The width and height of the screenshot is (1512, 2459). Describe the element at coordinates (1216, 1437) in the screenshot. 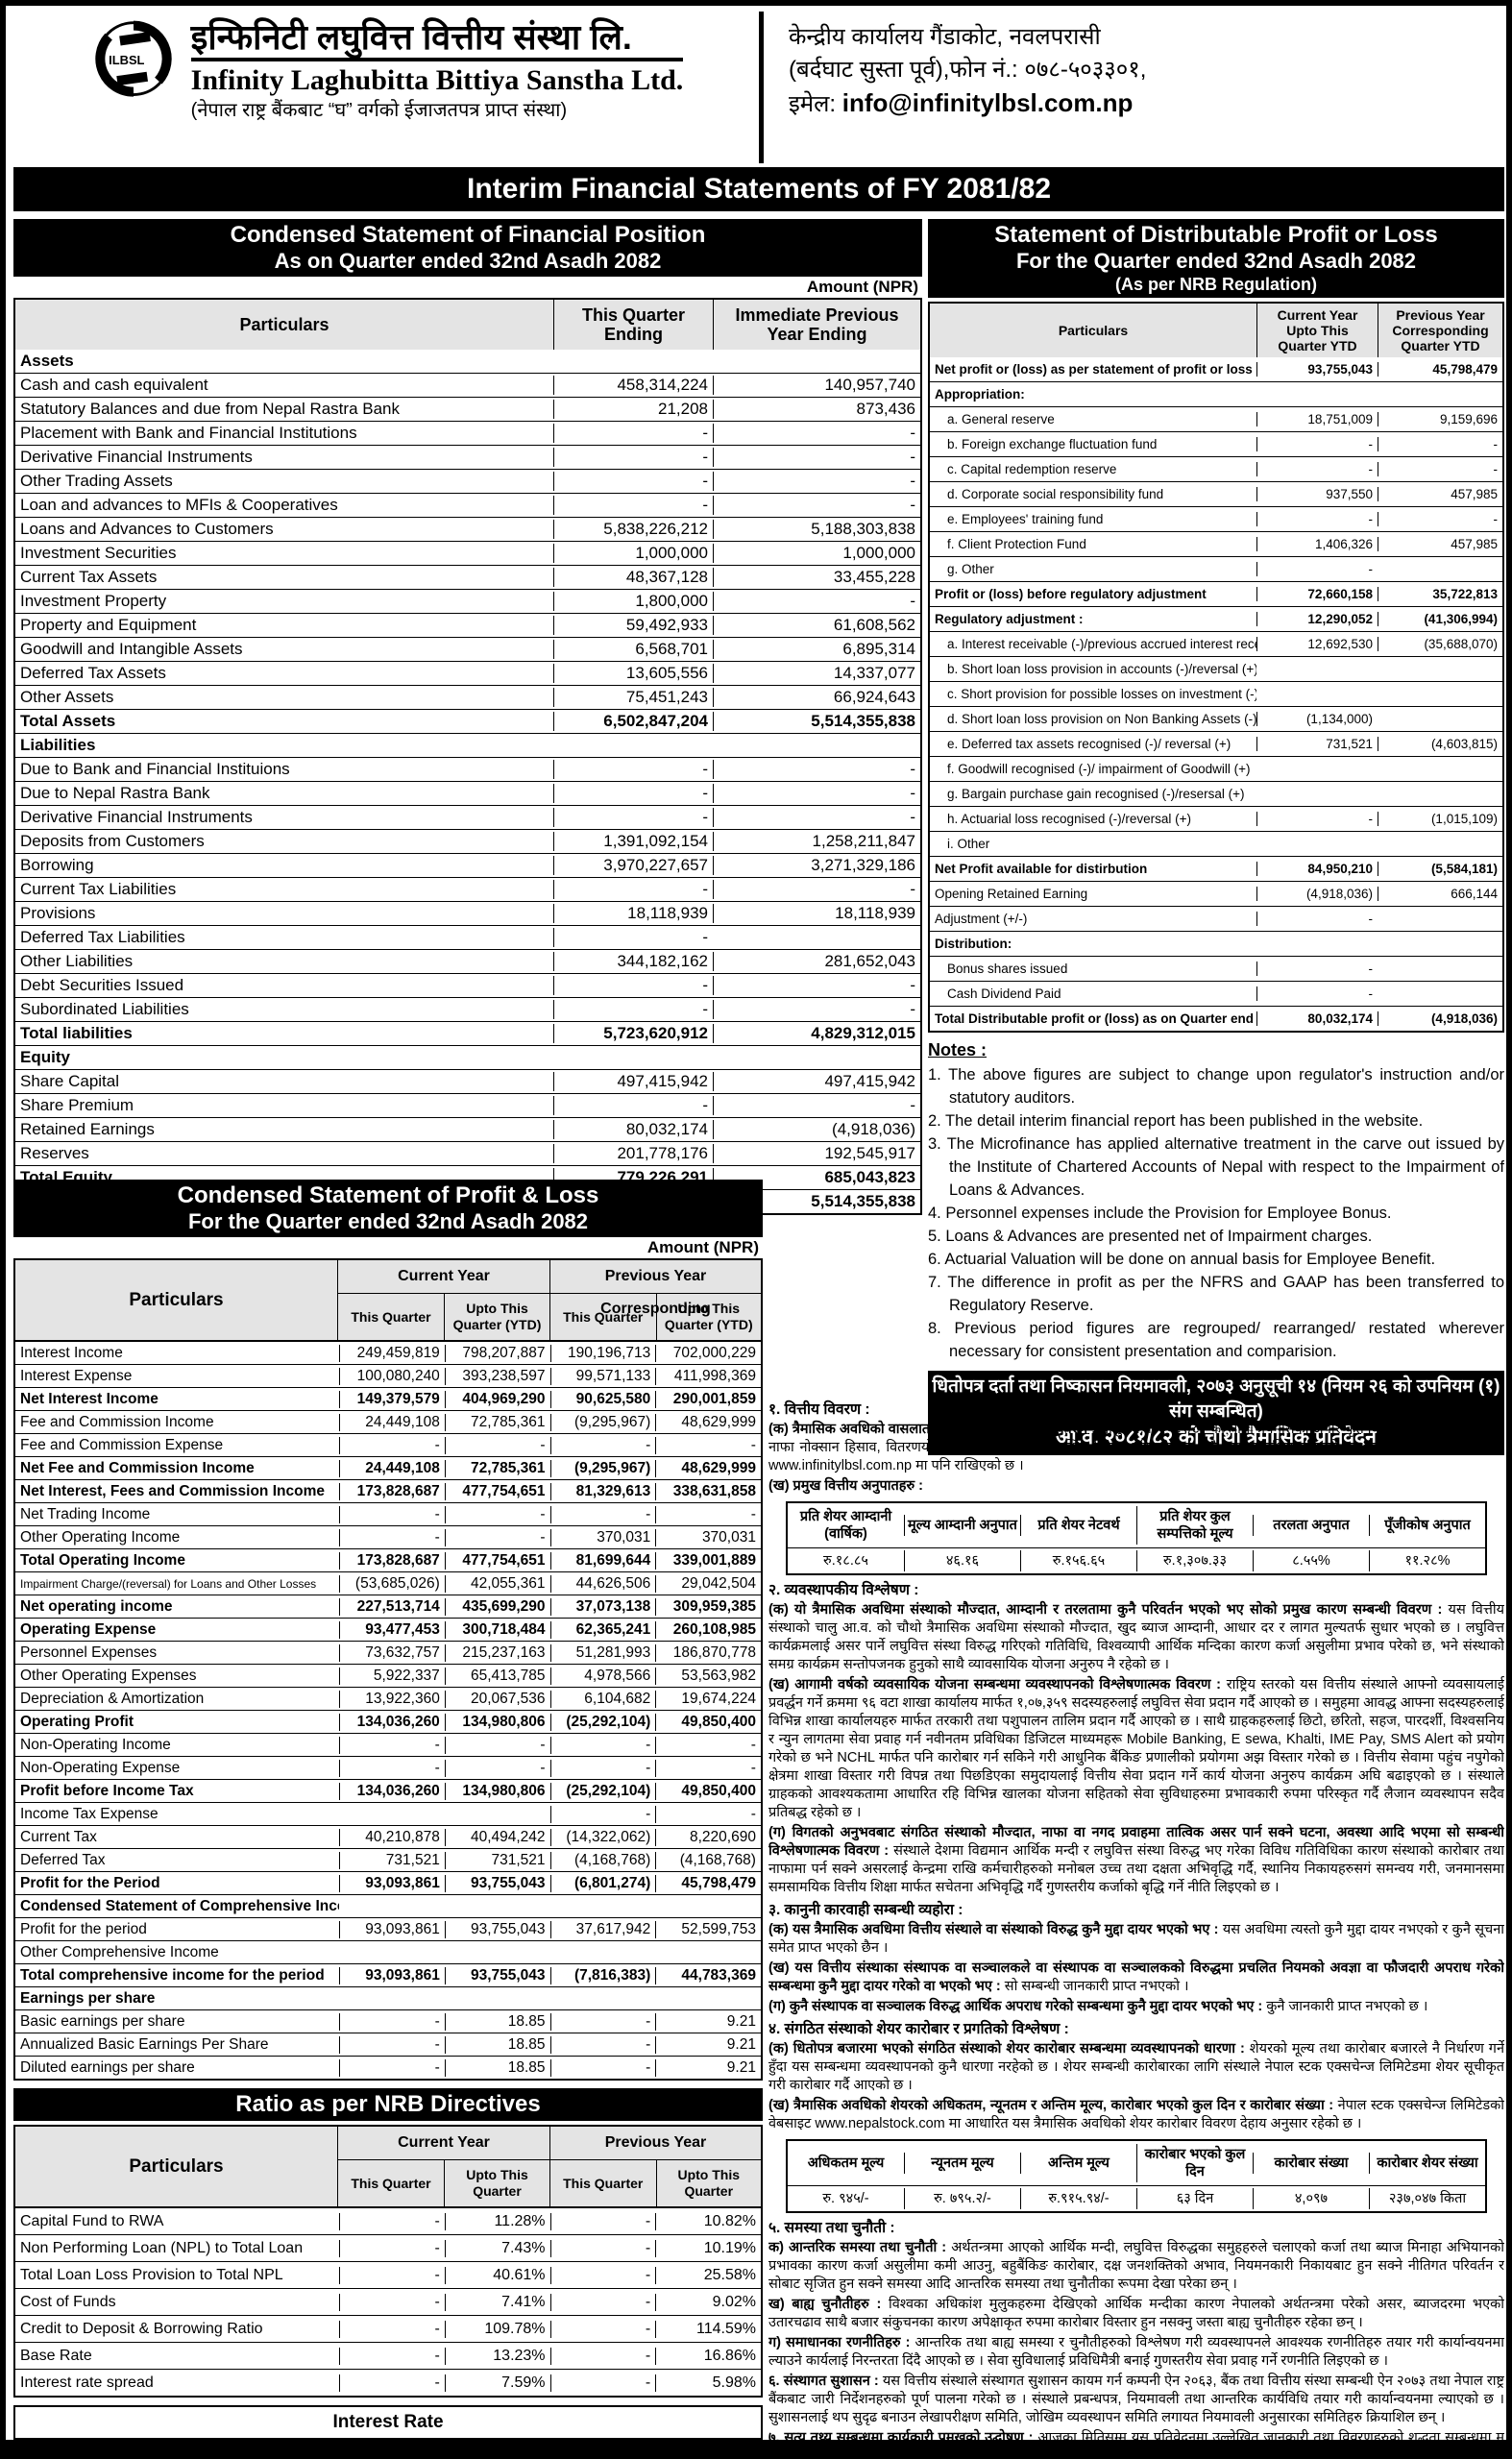

I see `banner-line2: आ.व. २०८१/८२ को चौथो त्रैमासिक प्रतिवेदन` at that location.